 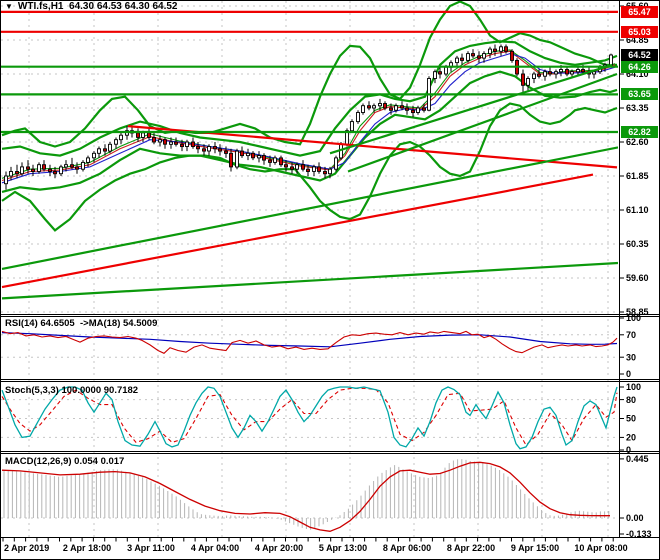 What do you see at coordinates (343, 548) in the screenshot?
I see `time-axis-label: 5 Apr 13:00` at bounding box center [343, 548].